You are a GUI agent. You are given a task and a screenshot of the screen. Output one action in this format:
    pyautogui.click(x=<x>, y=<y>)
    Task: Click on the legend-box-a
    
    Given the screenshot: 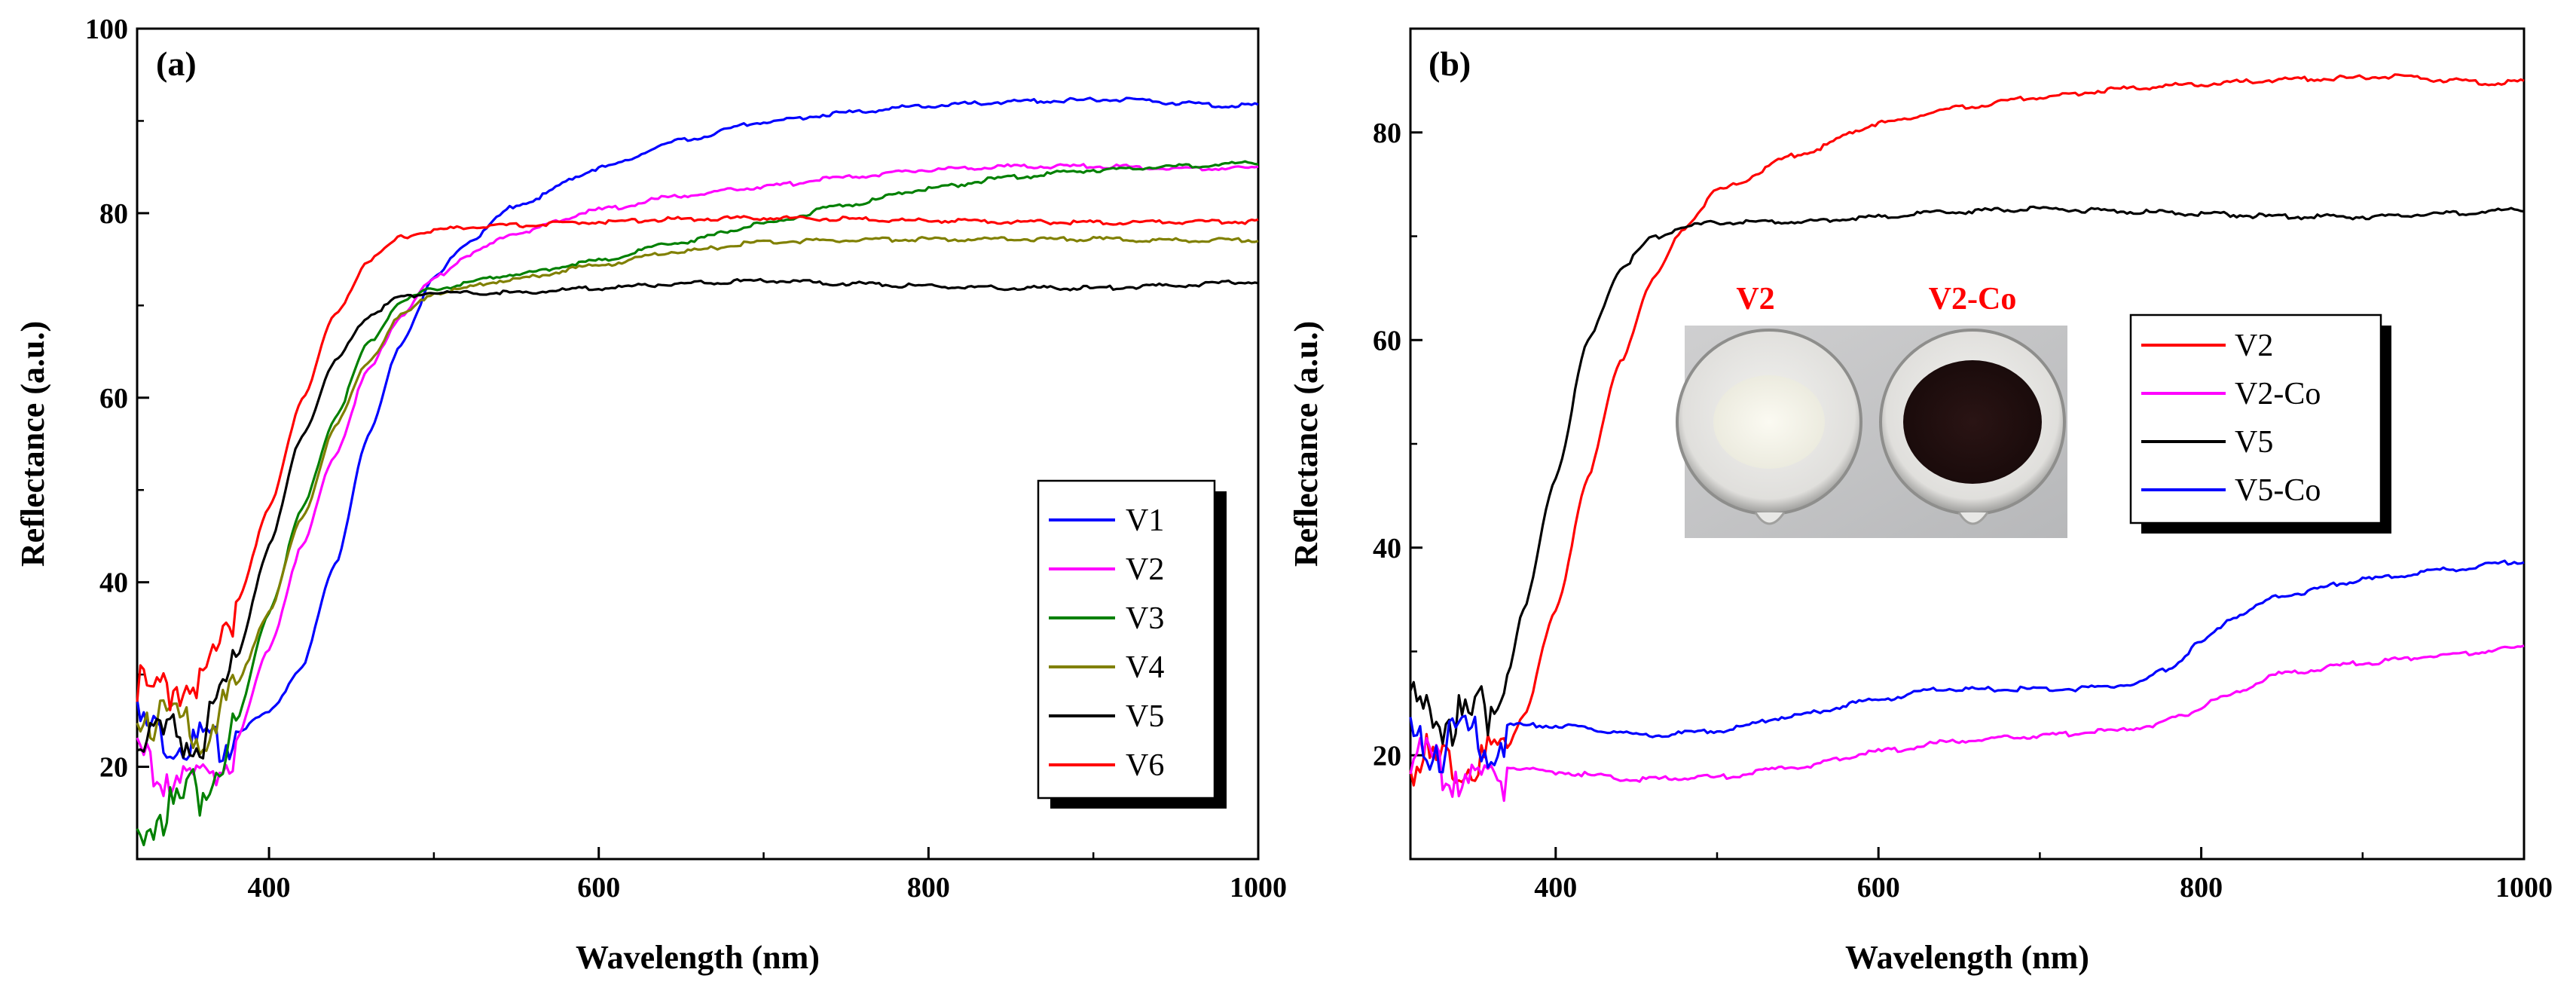 What is the action you would take?
    pyautogui.click(x=1126, y=640)
    